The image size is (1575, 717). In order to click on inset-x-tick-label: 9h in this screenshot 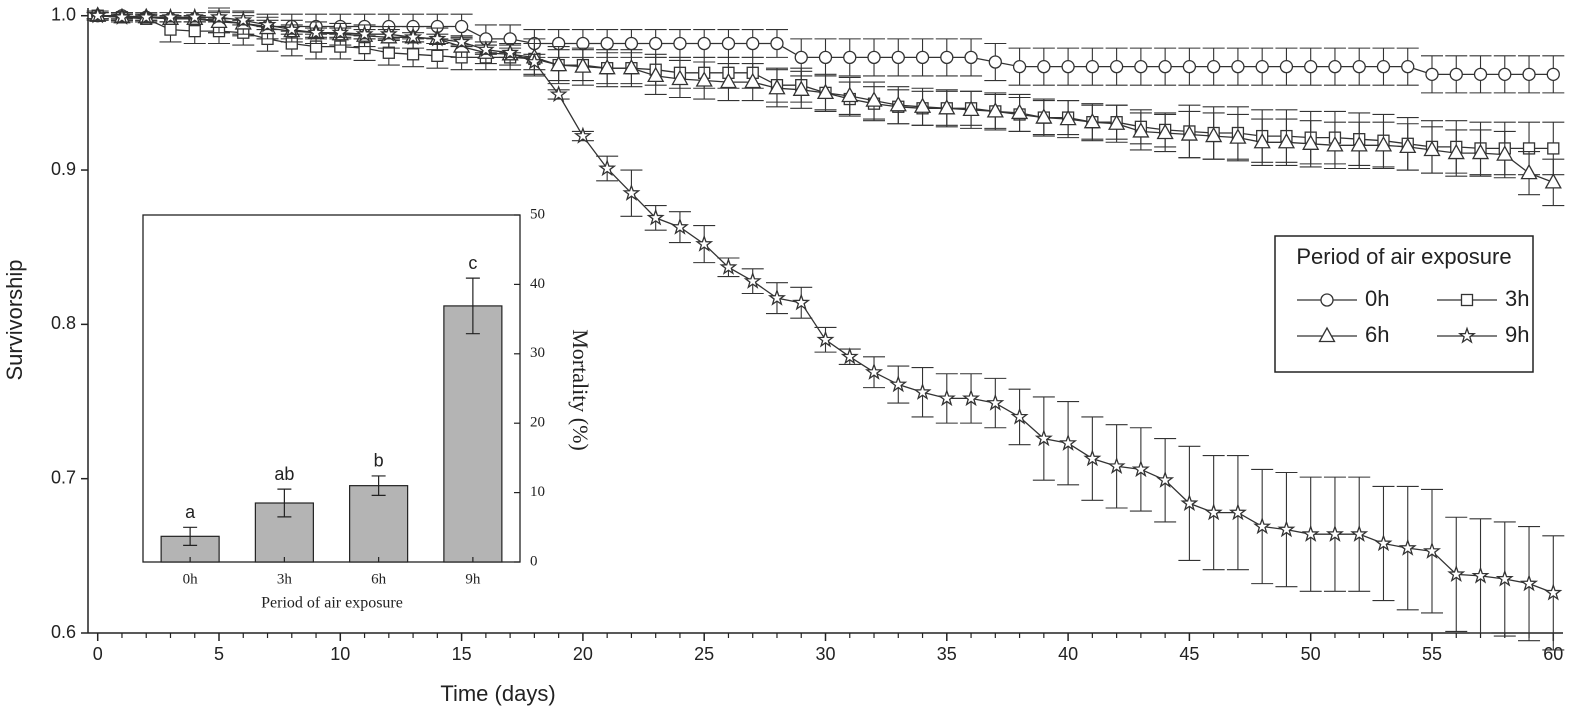, I will do `click(473, 579)`.